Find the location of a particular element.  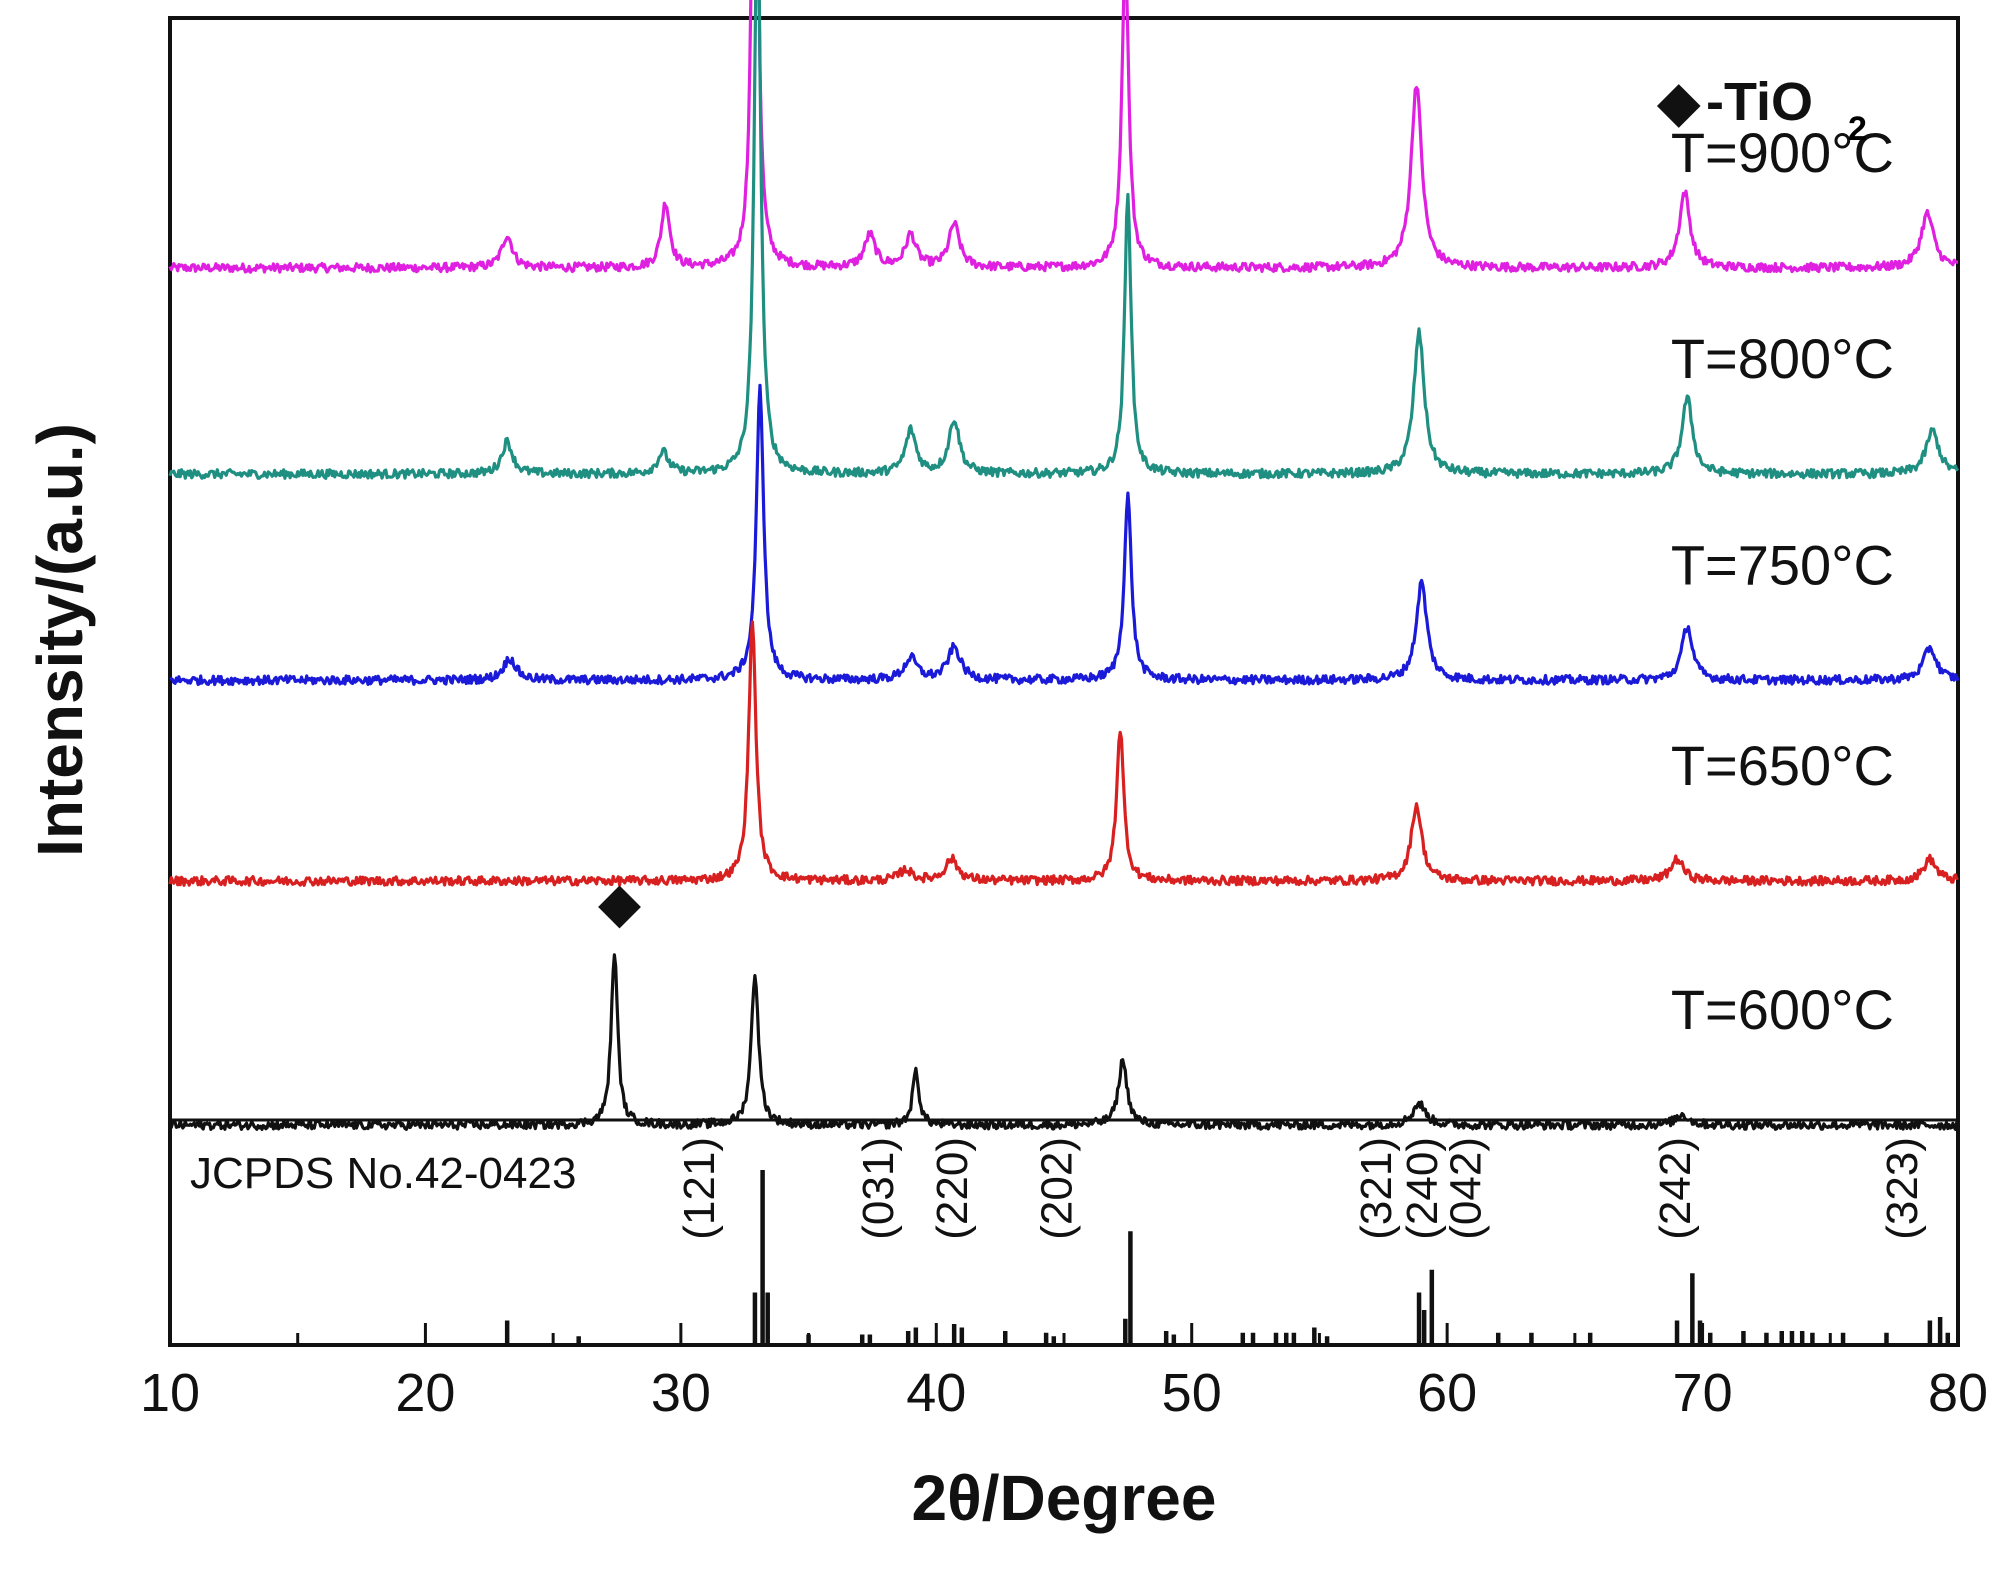

x-tick-label: 60 is located at coordinates (1447, 1393).